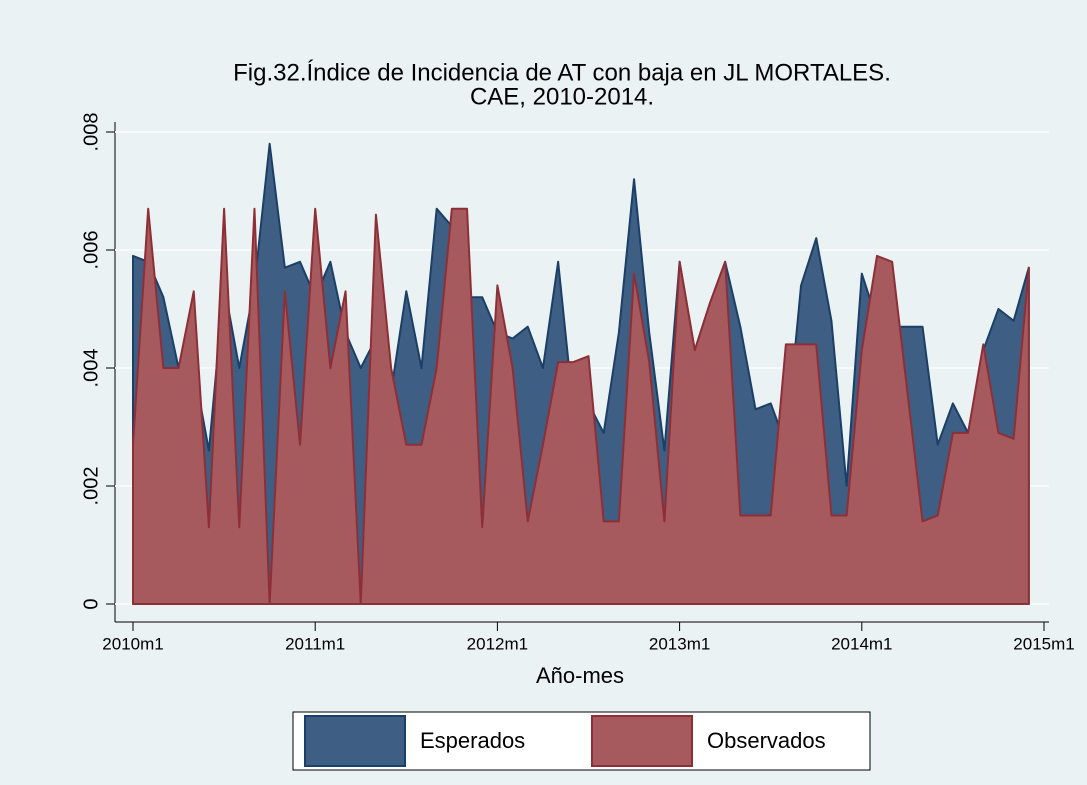 This screenshot has width=1087, height=785. I want to click on y-tick-label: .008, so click(91, 132).